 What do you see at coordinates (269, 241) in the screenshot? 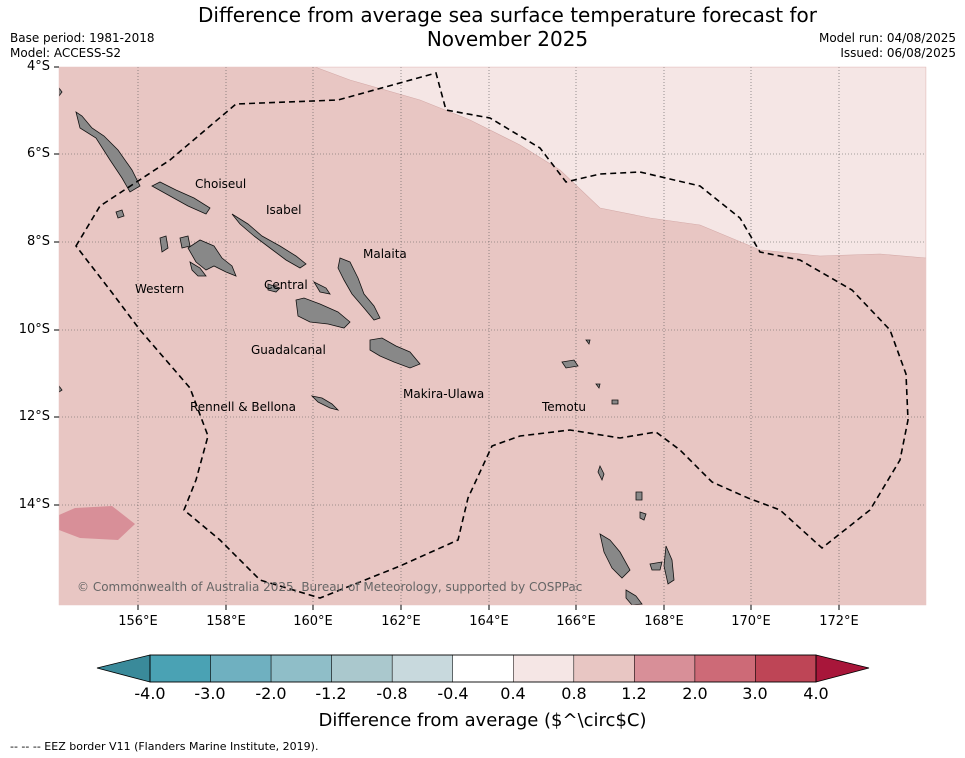
I see `island-isabel` at bounding box center [269, 241].